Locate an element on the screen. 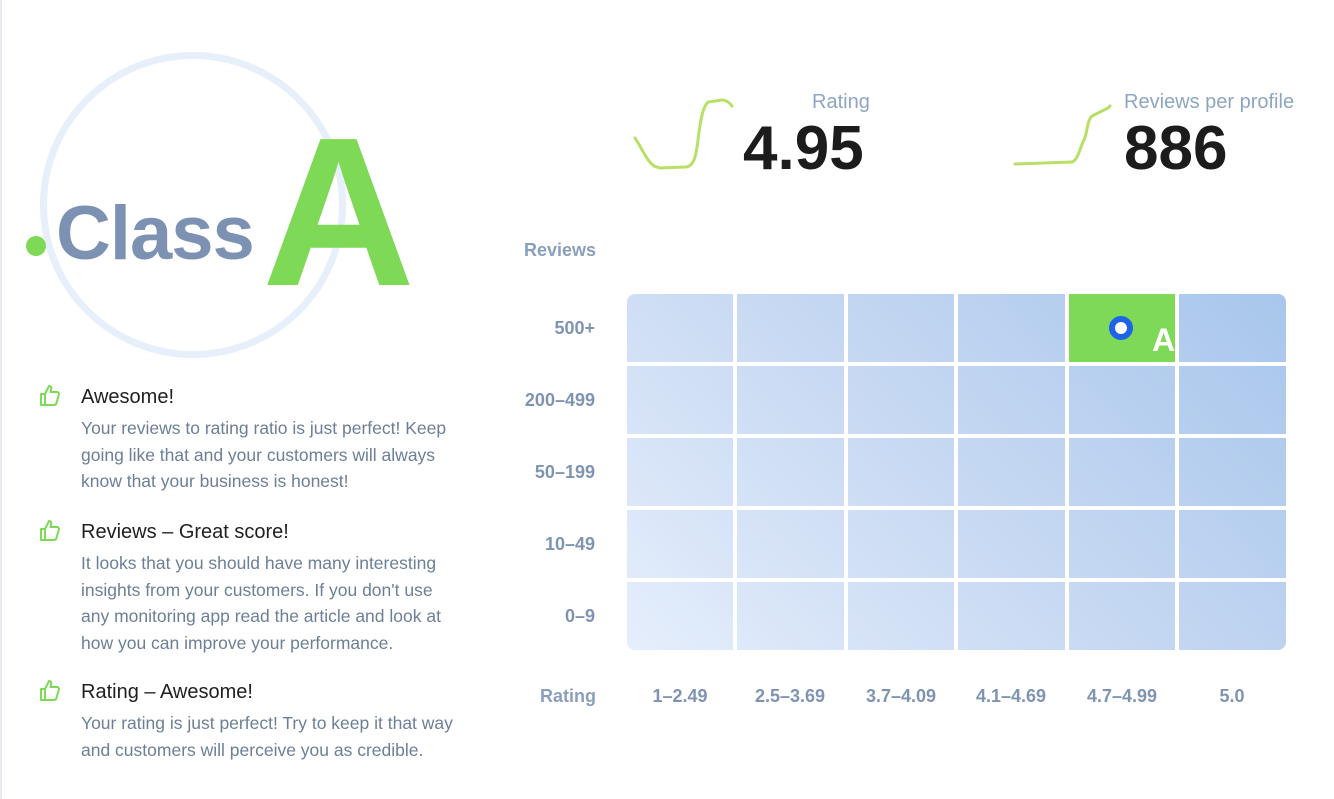 The width and height of the screenshot is (1334, 799). rating-label: Rating is located at coordinates (841, 102).